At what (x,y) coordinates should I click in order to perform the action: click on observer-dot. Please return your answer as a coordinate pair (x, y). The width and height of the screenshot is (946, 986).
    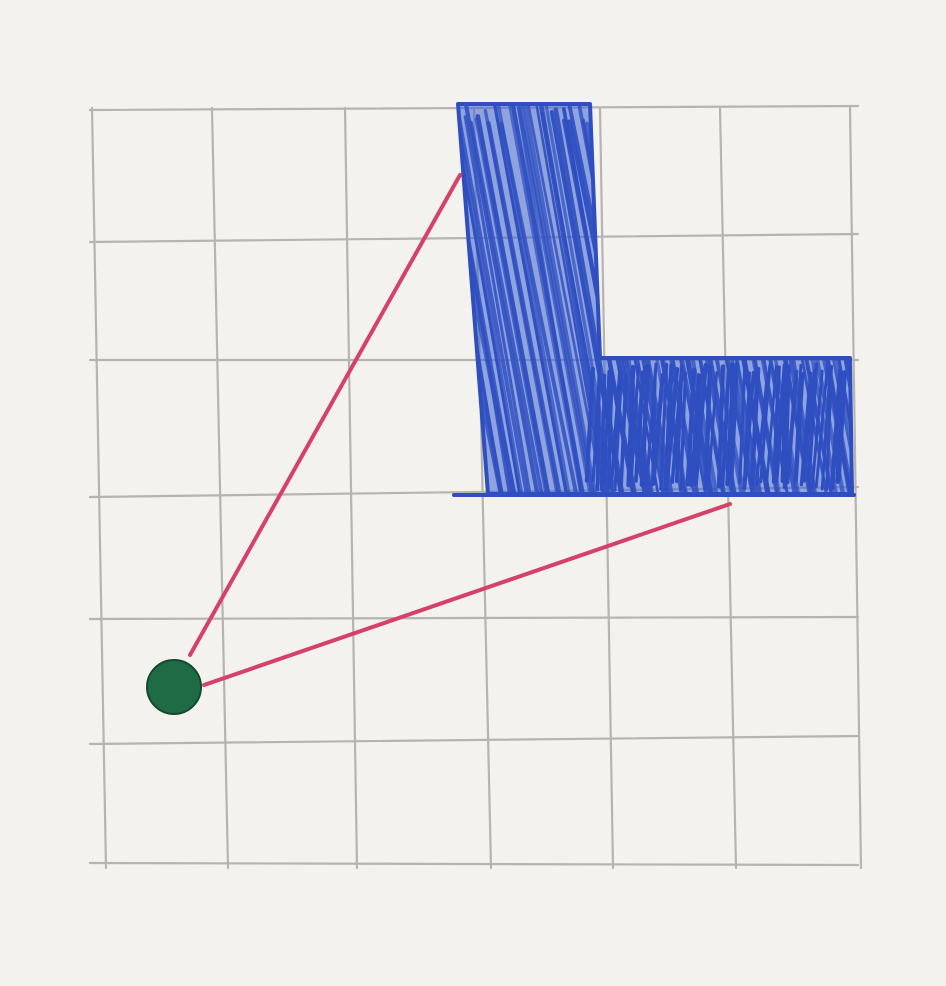
    Looking at the image, I should click on (174, 687).